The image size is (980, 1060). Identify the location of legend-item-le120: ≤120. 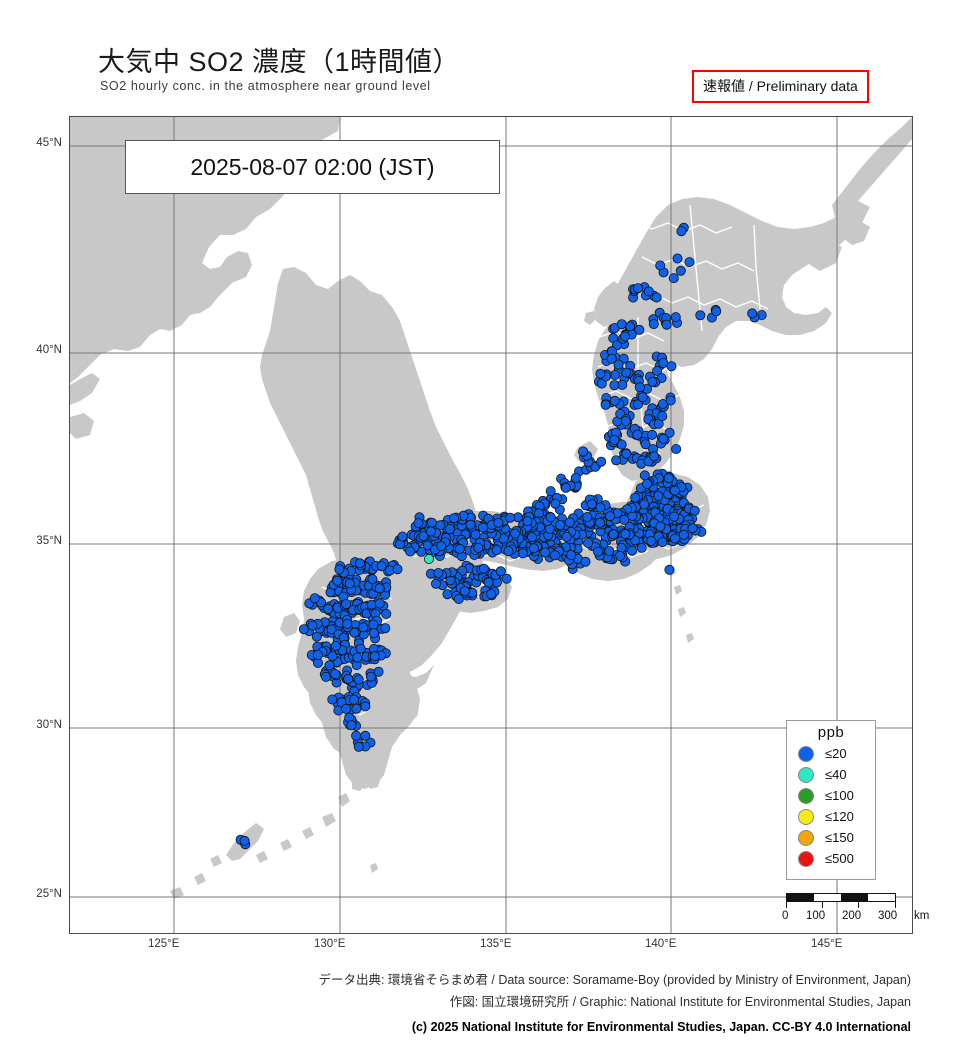
(831, 816).